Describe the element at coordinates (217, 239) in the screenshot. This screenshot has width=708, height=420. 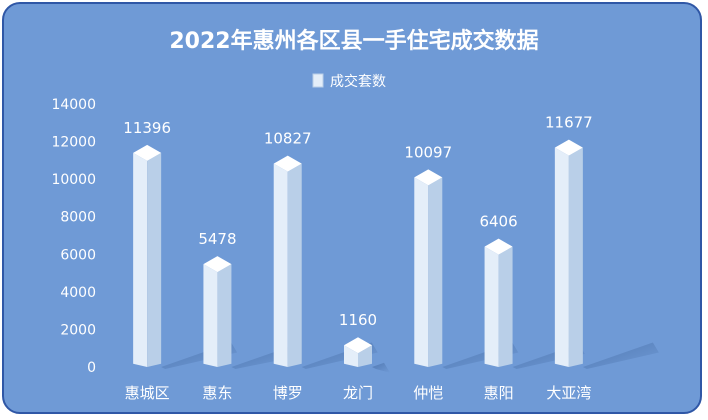
I see `value-label: 5478` at that location.